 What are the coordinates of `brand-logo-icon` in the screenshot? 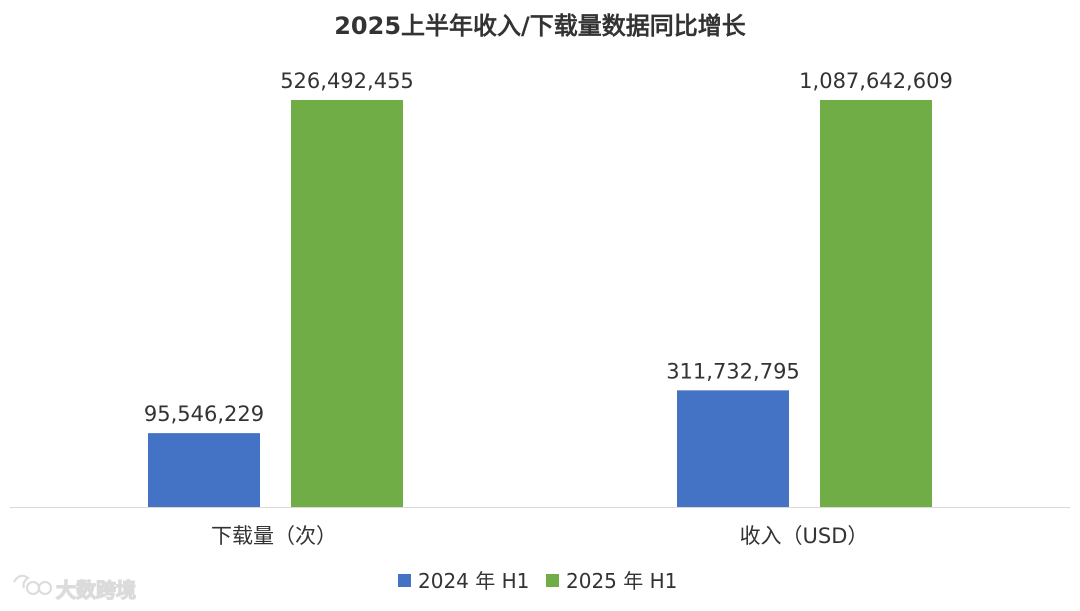 It's located at (32, 584).